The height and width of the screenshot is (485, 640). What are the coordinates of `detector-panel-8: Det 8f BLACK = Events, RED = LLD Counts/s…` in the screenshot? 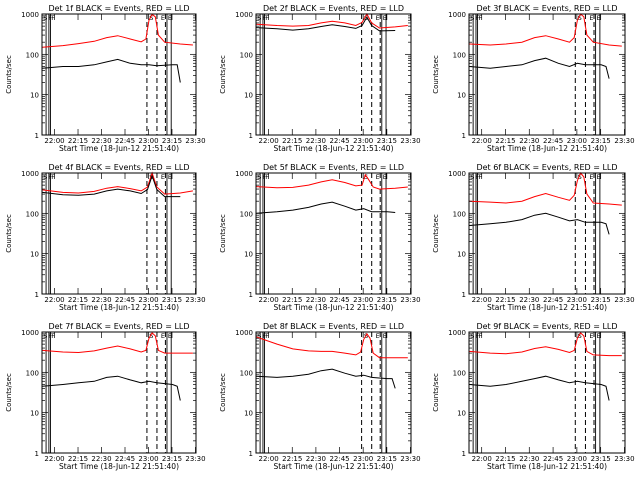 It's located at (320, 396).